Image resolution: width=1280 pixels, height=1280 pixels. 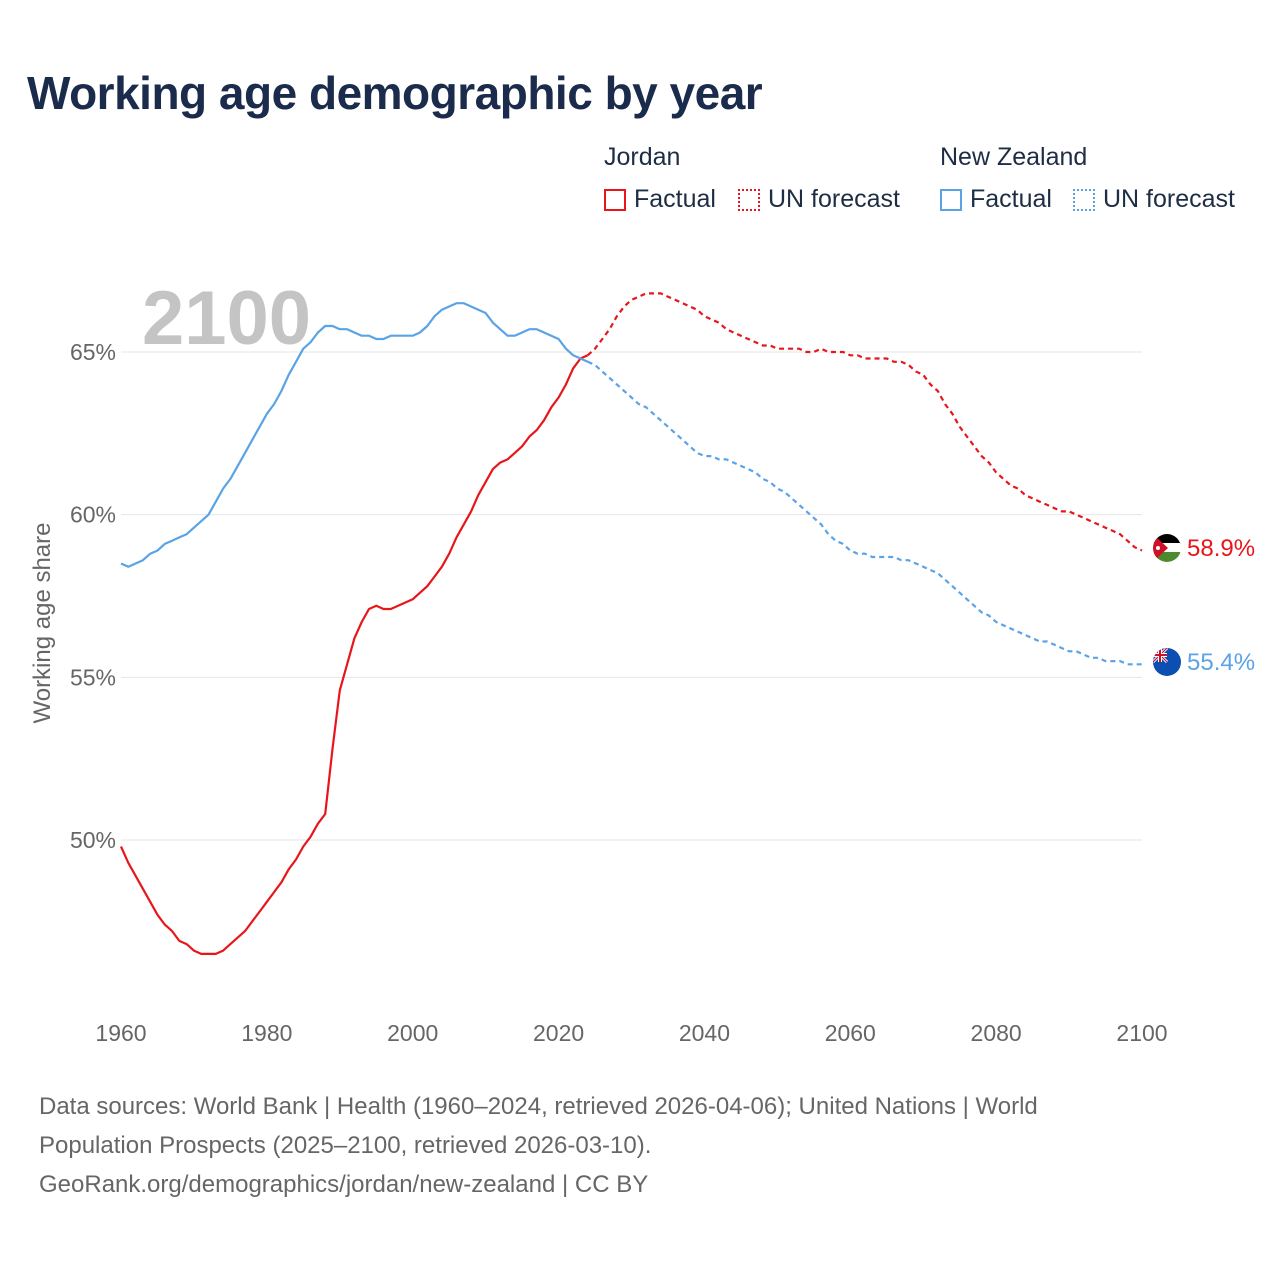 I want to click on x-tick-label: 1960, so click(x=120, y=1033).